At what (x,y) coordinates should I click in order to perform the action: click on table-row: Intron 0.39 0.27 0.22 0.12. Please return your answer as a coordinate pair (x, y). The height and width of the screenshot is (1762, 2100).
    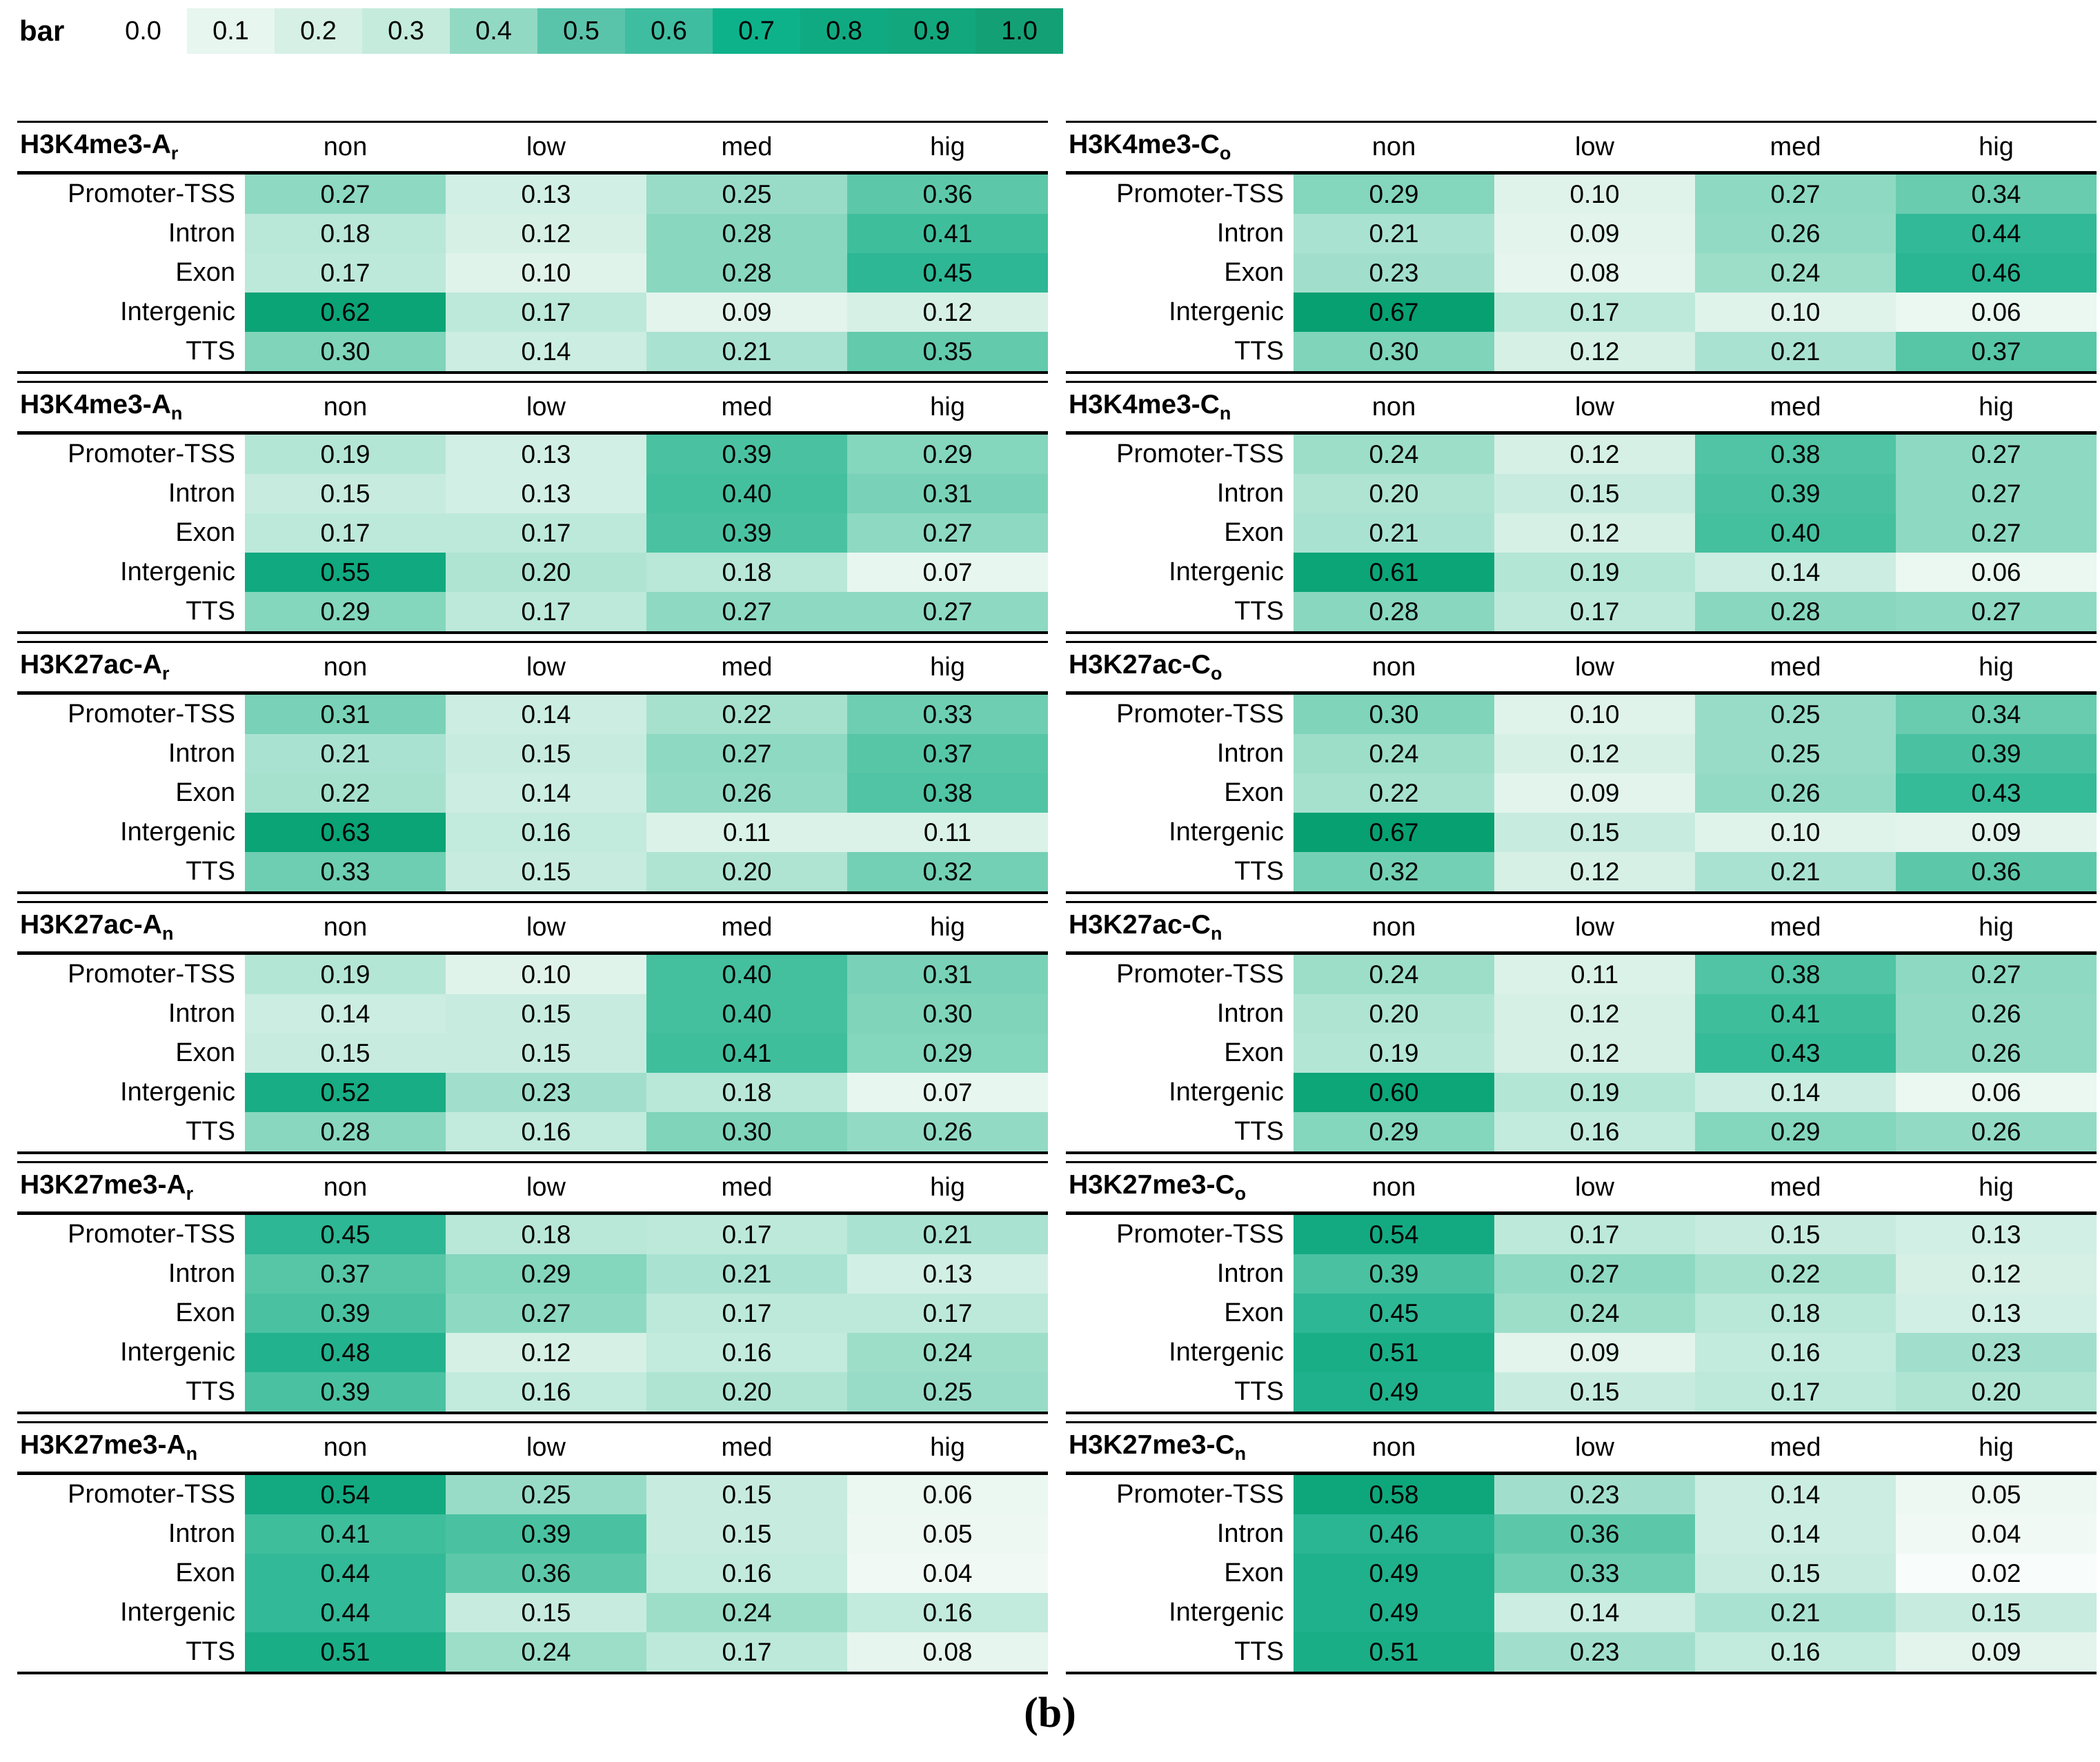
    Looking at the image, I should click on (1581, 1274).